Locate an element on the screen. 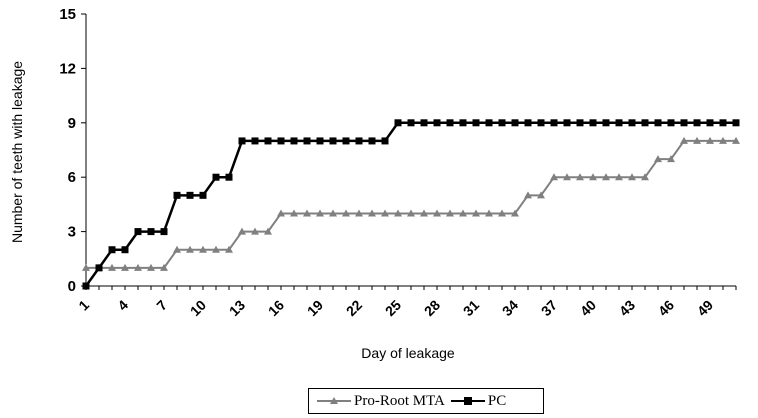 This screenshot has height=418, width=758. y-tick-label: 12 is located at coordinates (67, 68).